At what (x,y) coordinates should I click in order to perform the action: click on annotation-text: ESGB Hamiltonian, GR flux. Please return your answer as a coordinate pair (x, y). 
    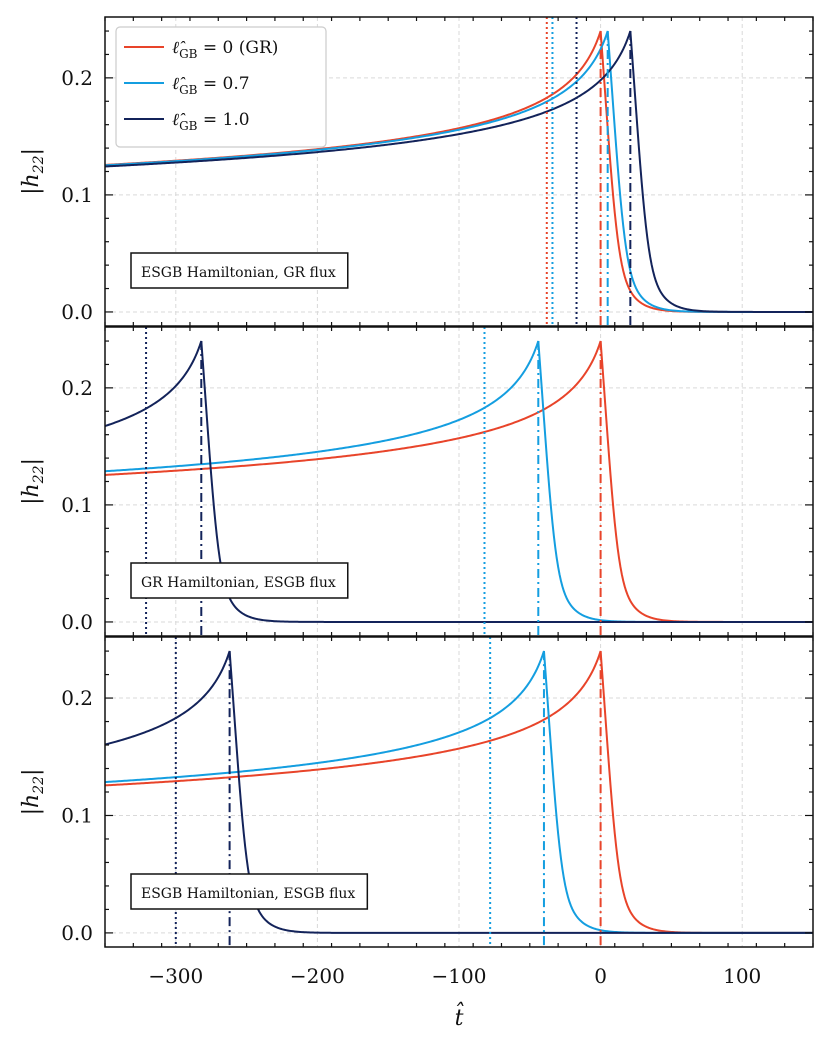
    Looking at the image, I should click on (238, 273).